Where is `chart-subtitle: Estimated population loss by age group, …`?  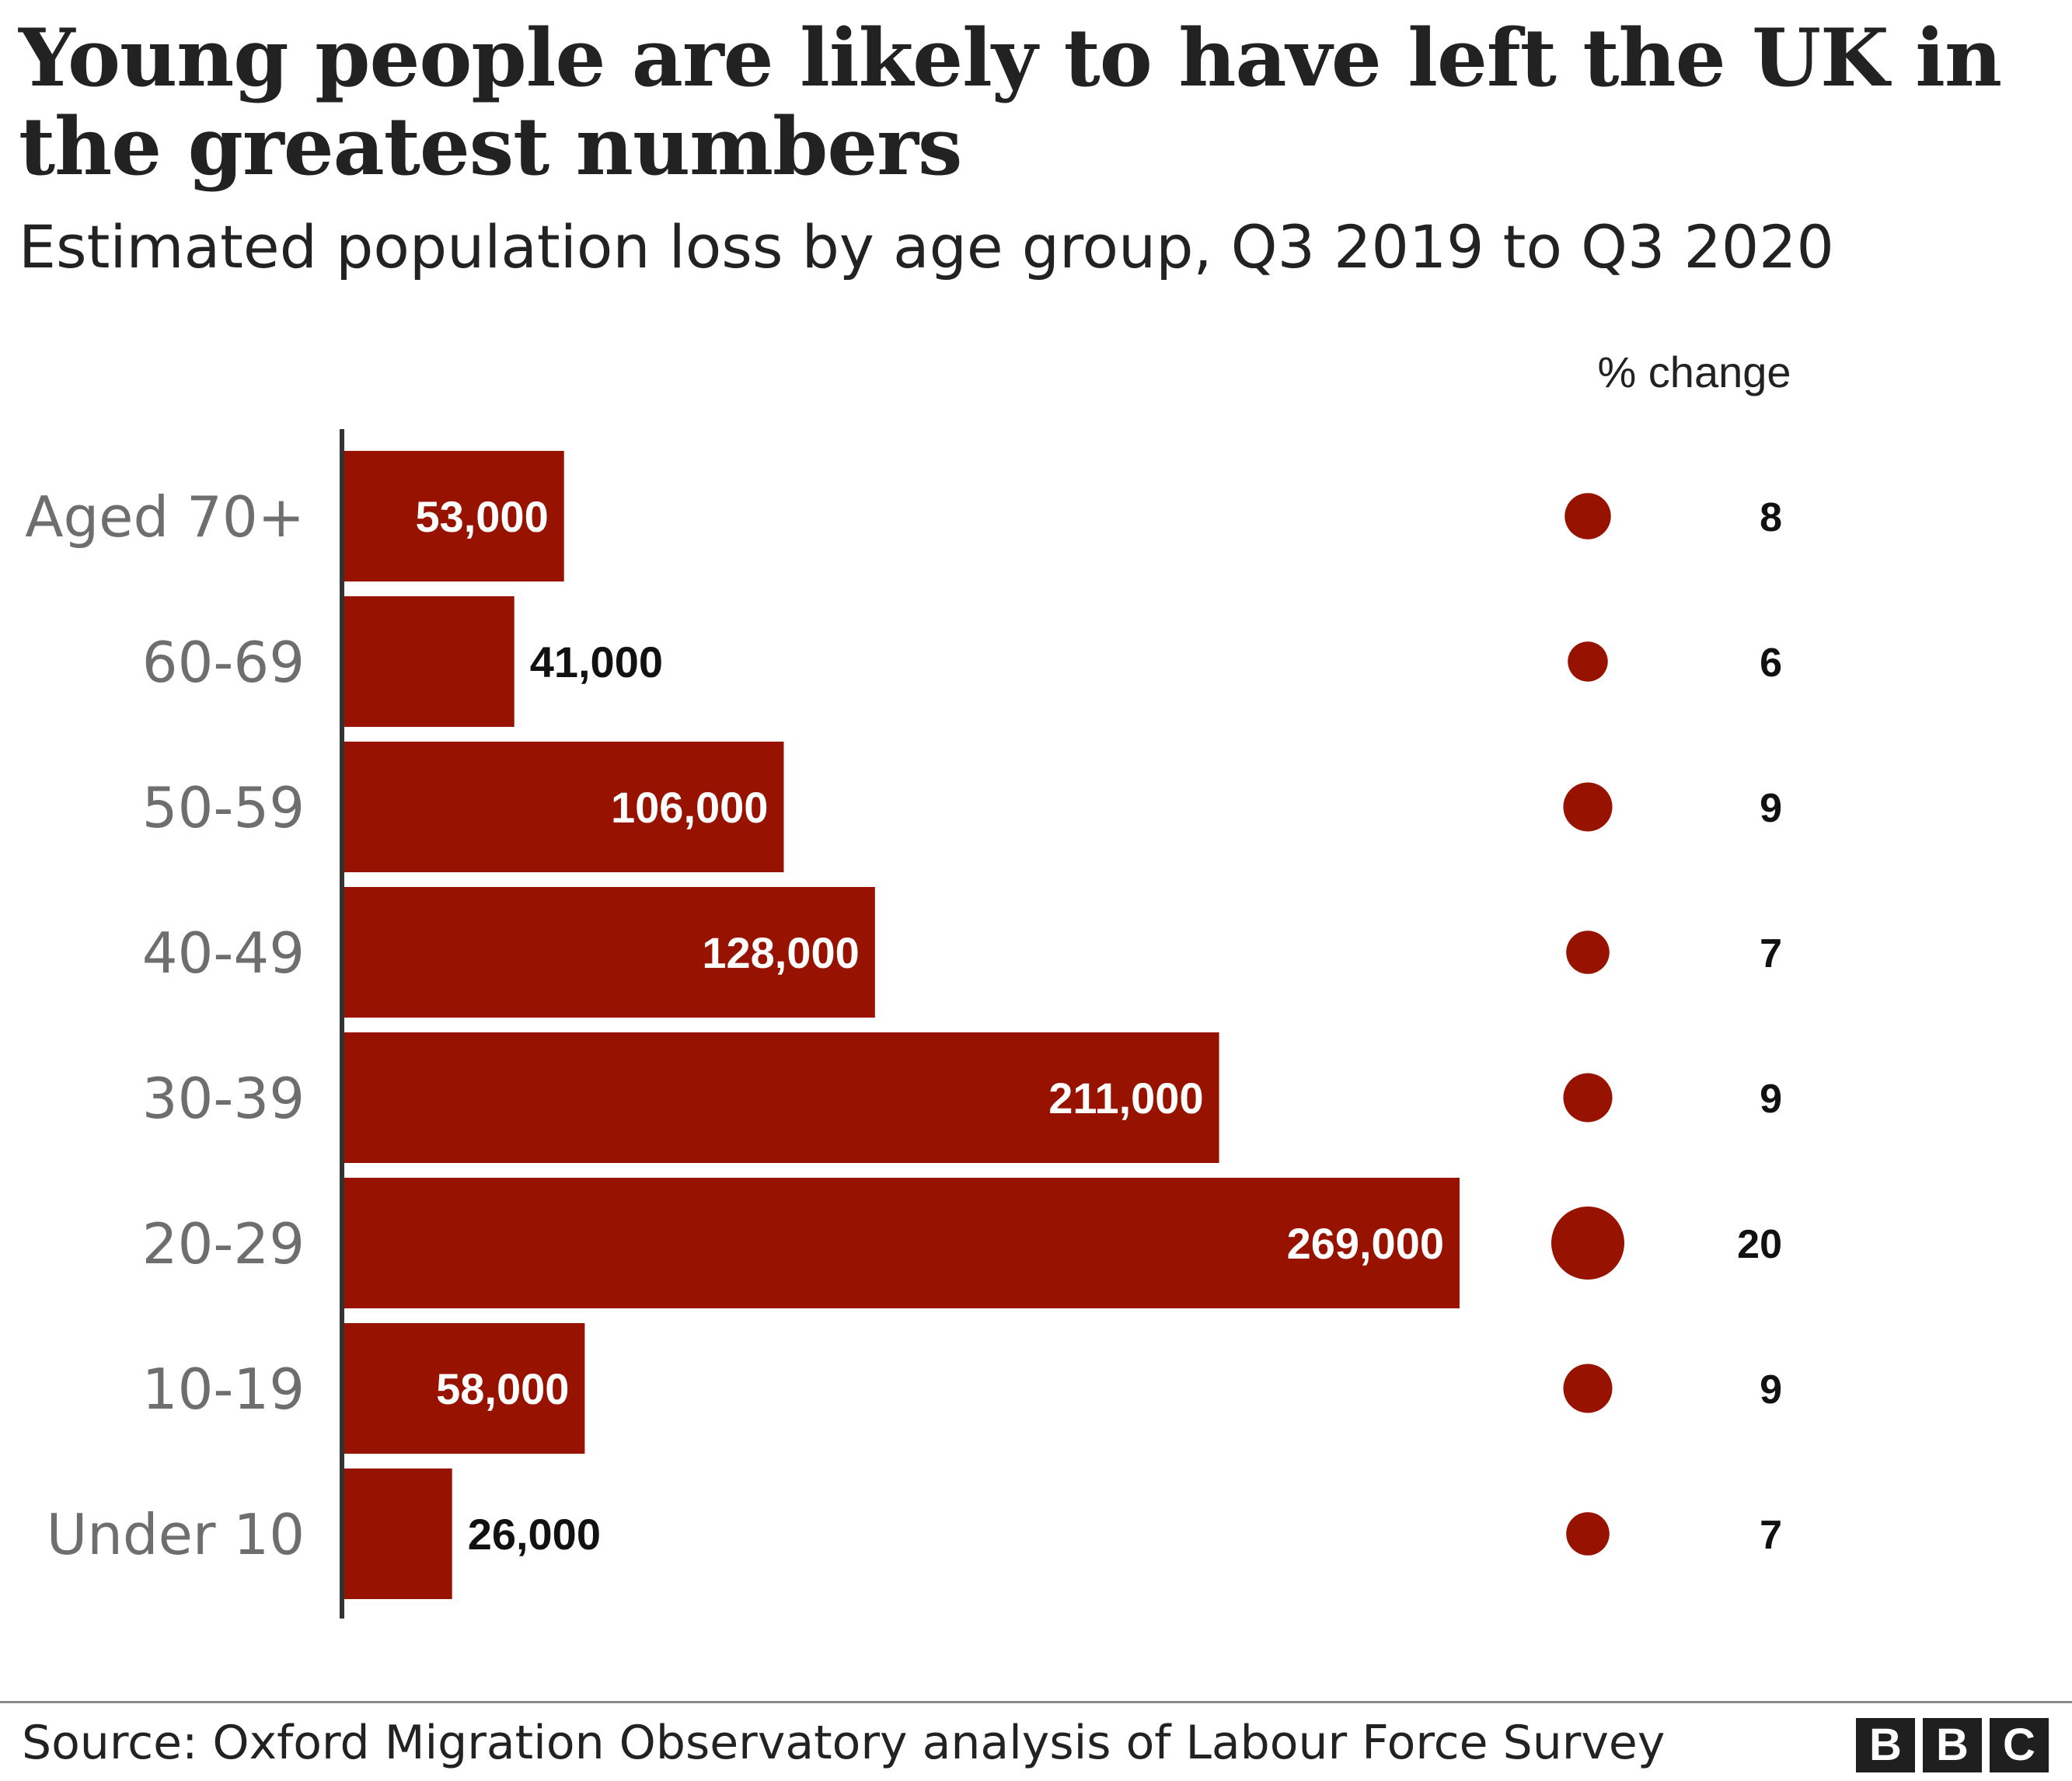
chart-subtitle: Estimated population loss by age group, … is located at coordinates (926, 246).